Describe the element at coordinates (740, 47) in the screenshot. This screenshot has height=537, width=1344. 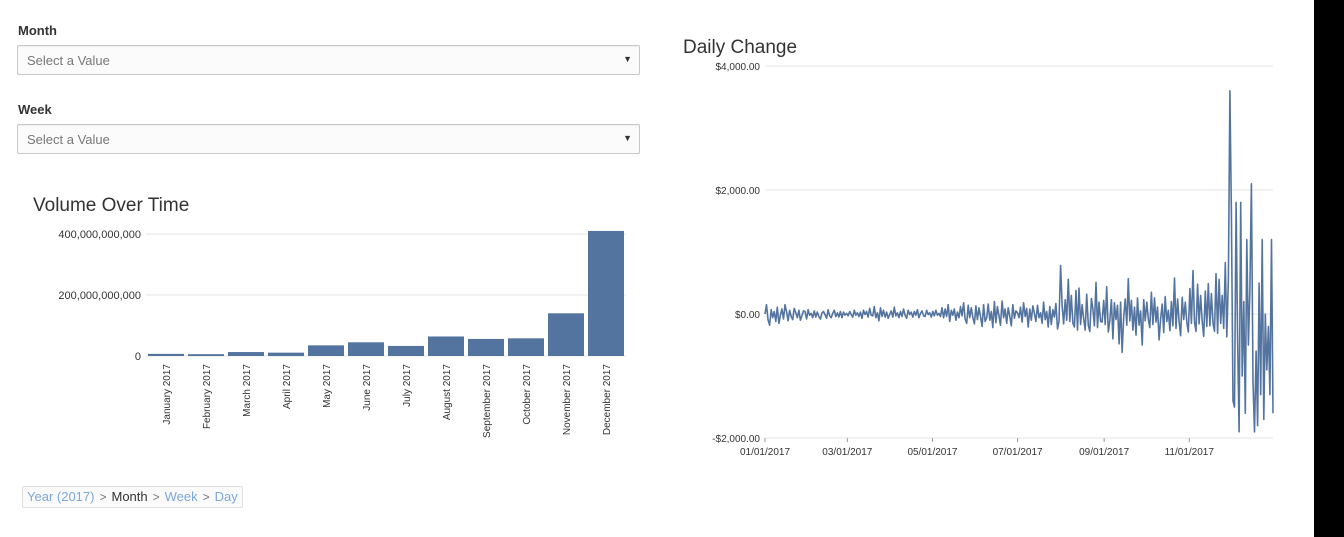
I see `daily-change-chart-title: Daily Change` at that location.